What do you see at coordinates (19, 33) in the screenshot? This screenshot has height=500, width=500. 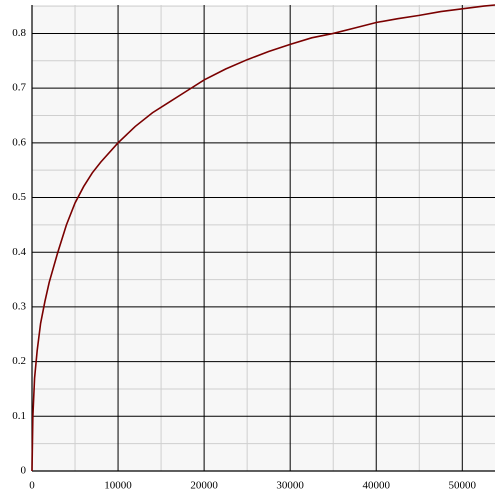 I see `y-tick-label: 0.8` at bounding box center [19, 33].